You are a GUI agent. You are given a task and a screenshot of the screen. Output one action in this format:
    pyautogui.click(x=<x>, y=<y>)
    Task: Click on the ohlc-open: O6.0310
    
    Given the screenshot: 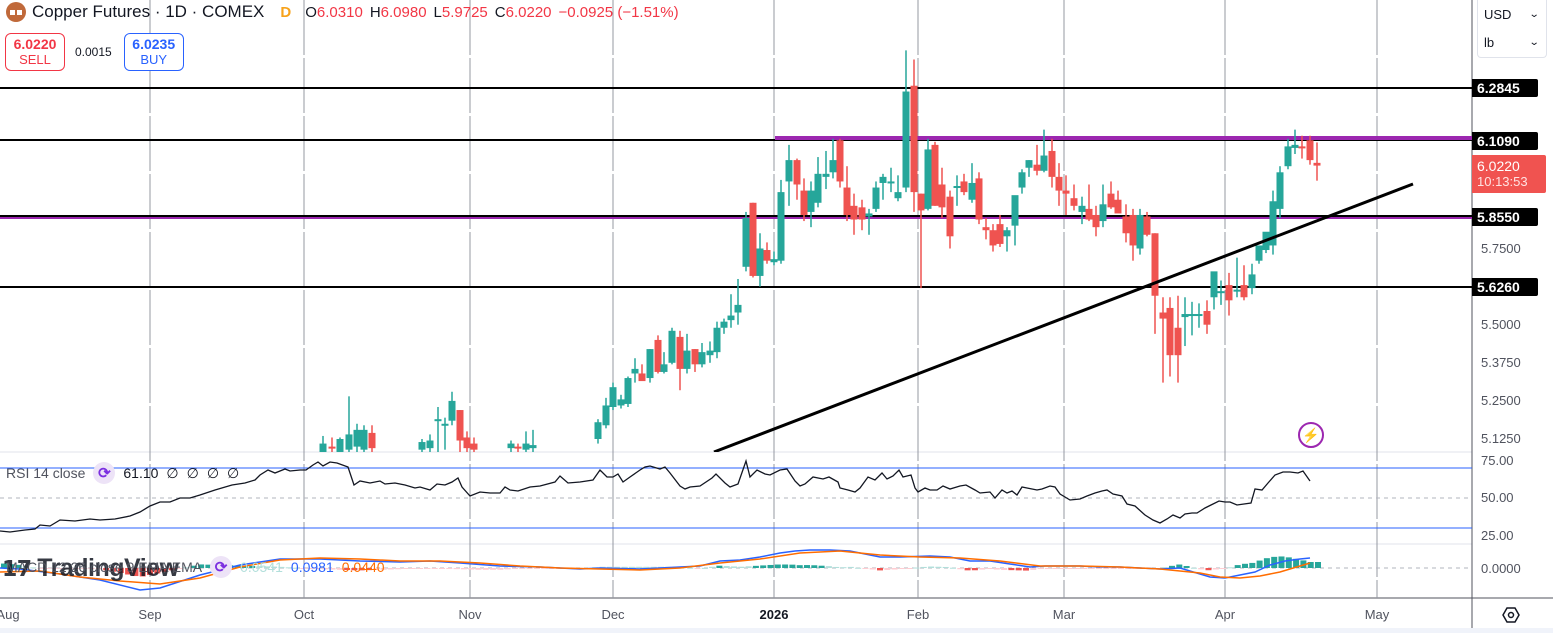 What is the action you would take?
    pyautogui.click(x=334, y=12)
    